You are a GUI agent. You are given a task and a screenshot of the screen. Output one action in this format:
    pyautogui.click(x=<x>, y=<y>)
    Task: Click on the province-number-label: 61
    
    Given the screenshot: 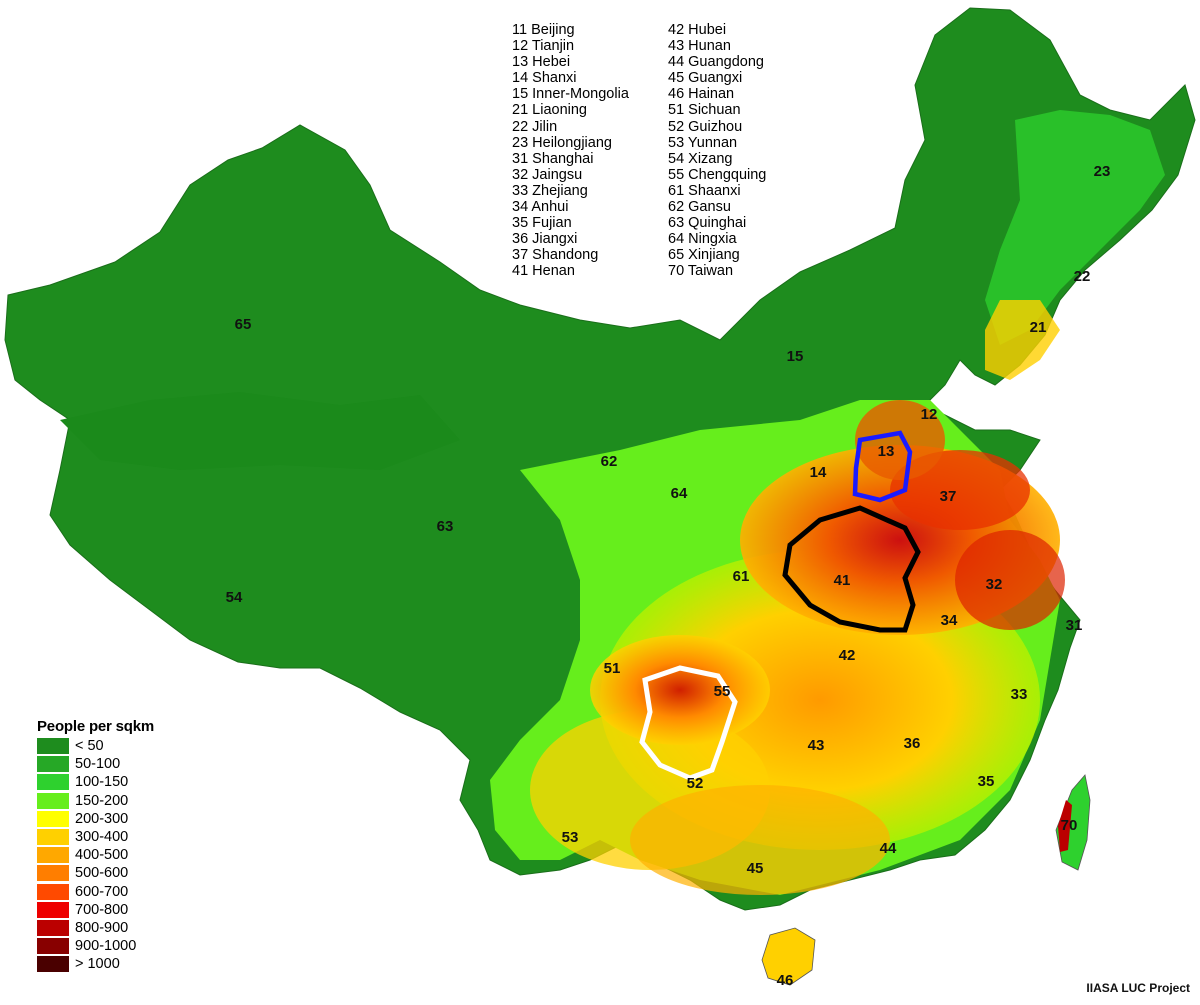 What is the action you would take?
    pyautogui.click(x=741, y=576)
    